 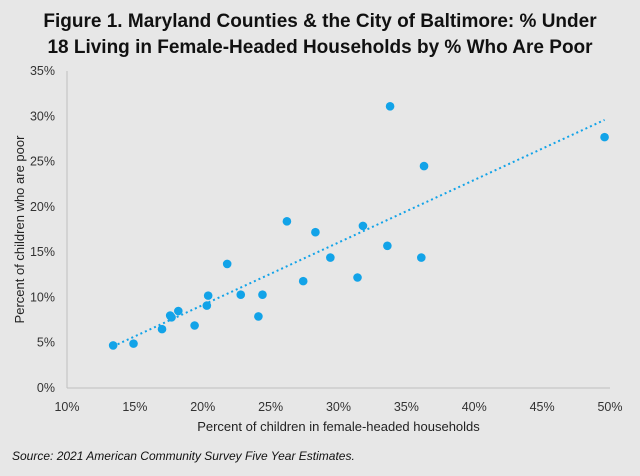 I want to click on x-tick-label: 20%, so click(x=202, y=407).